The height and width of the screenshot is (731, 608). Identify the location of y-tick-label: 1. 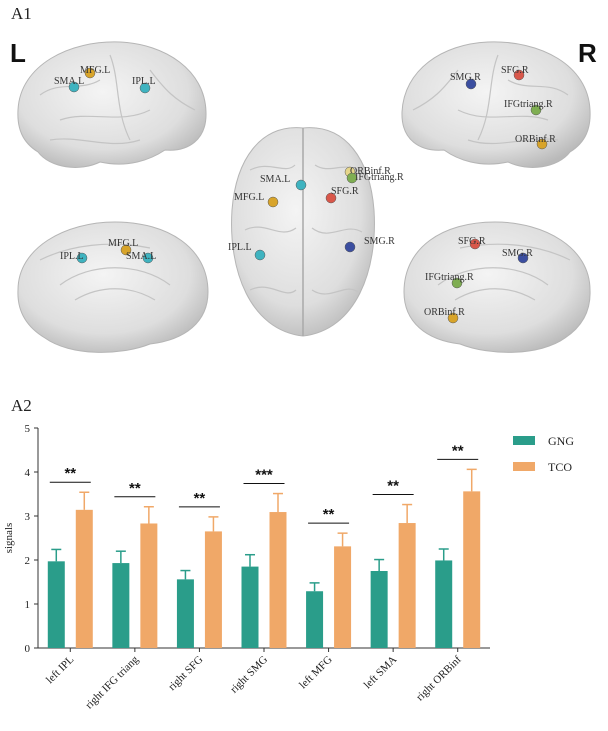
(28, 605).